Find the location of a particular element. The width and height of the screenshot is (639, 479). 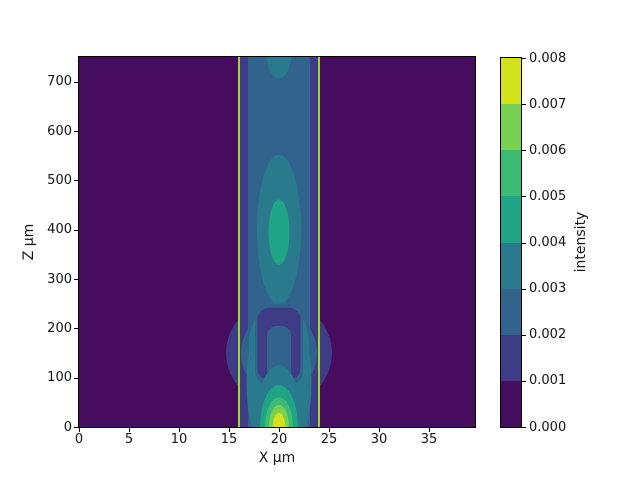

x-axis-tick-label: 15 is located at coordinates (229, 439).